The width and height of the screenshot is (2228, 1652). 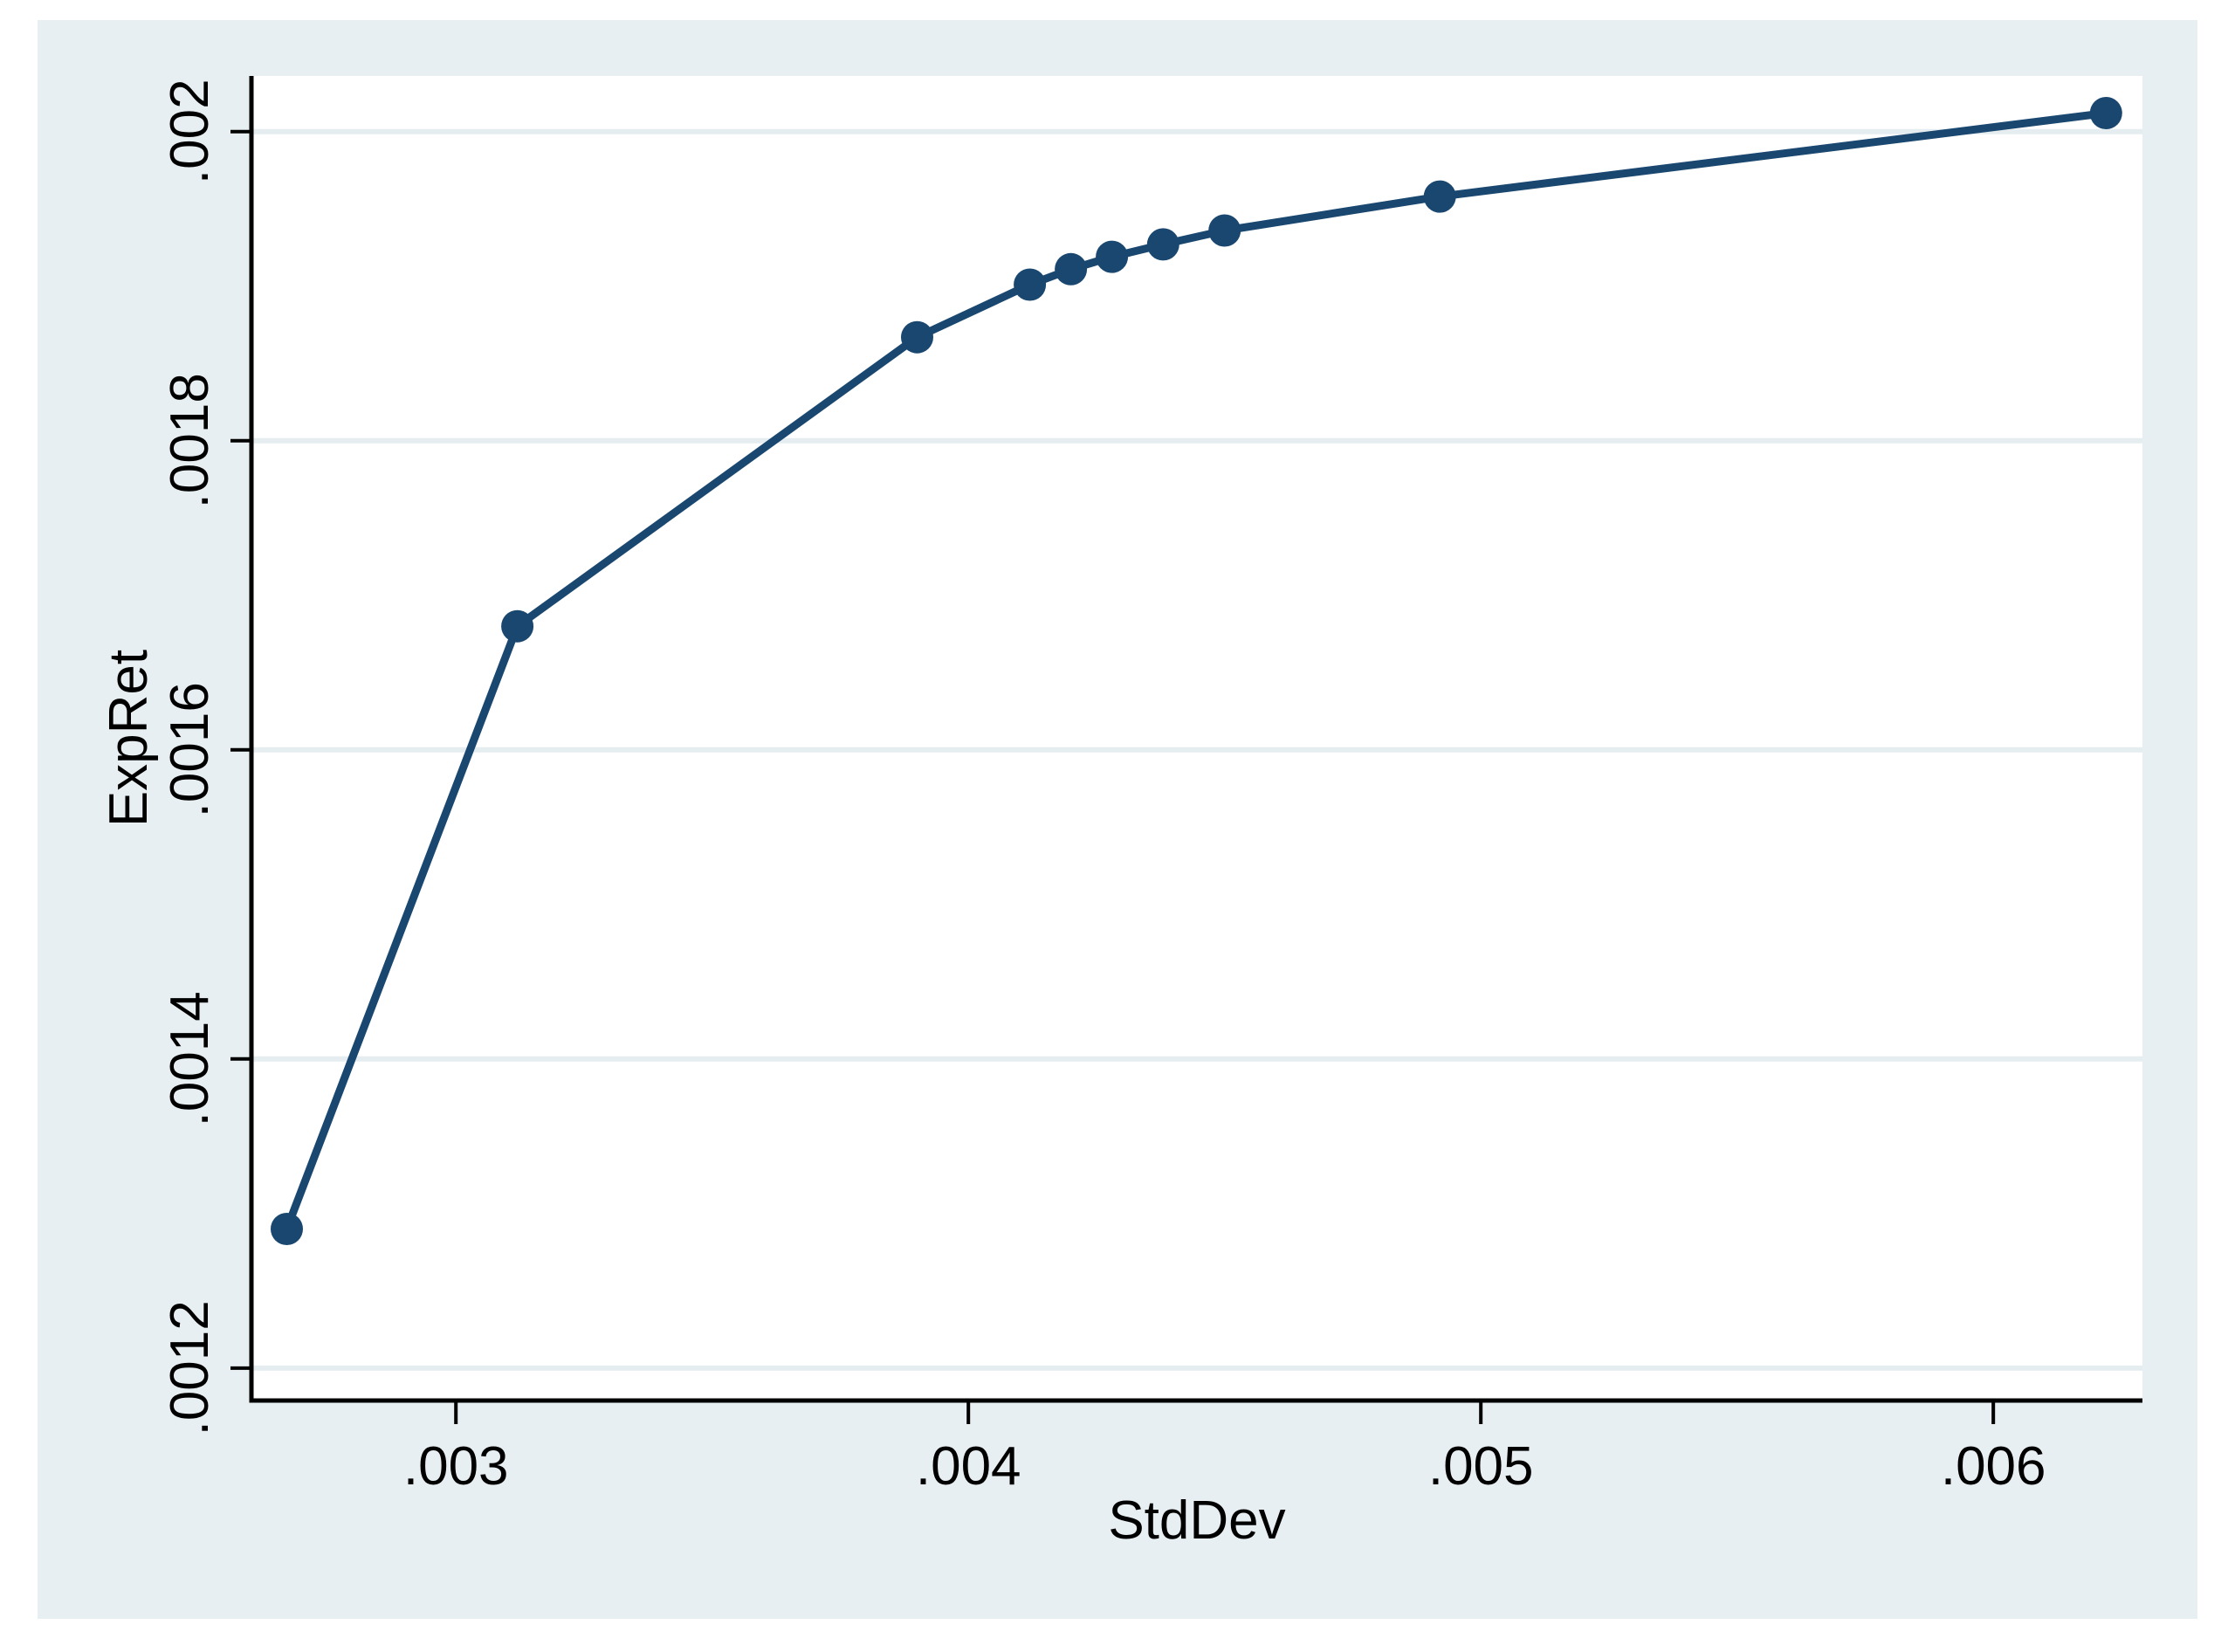 I want to click on x-axis-title: StdDev, so click(x=1196, y=1520).